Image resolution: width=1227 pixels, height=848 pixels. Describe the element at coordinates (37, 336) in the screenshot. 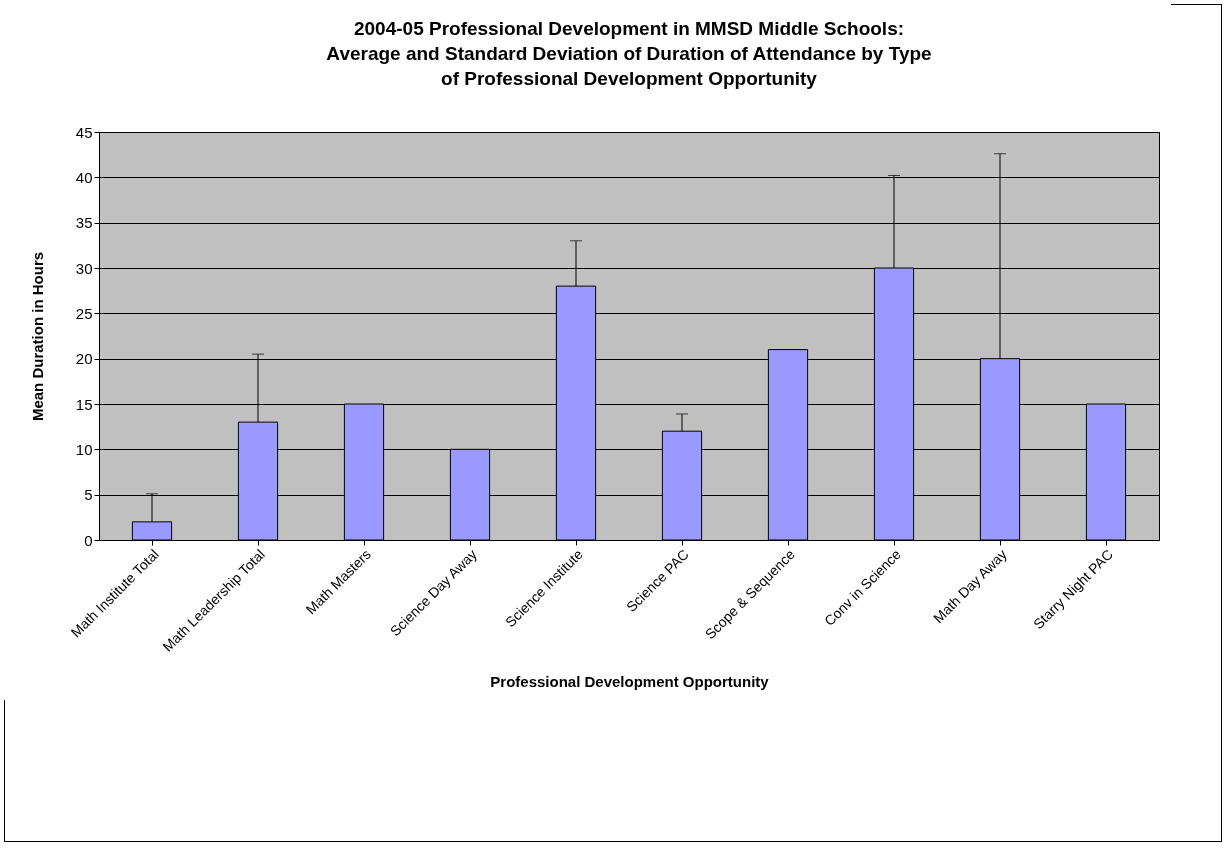

I see `y-axis-title: Mean Duration in Hours` at that location.